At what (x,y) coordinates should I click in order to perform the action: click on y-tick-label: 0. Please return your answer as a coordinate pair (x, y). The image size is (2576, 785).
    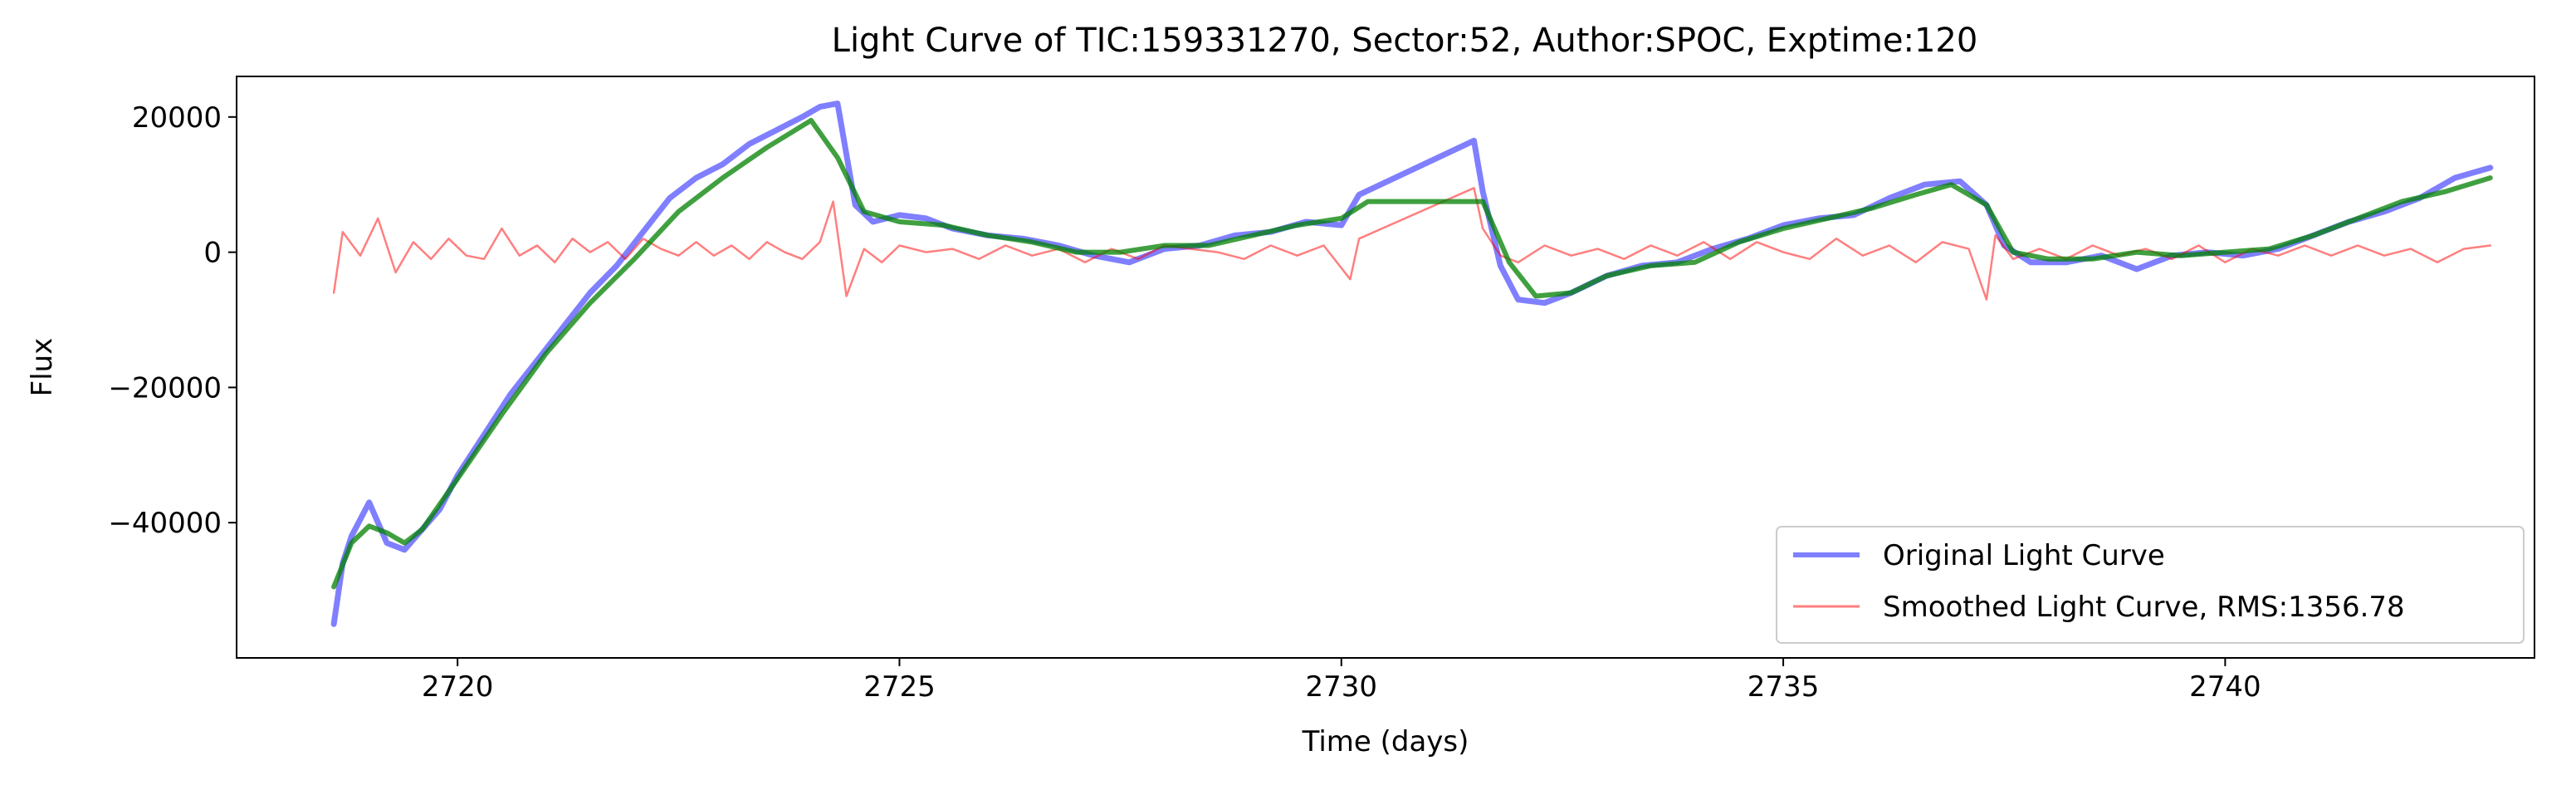
    Looking at the image, I should click on (212, 253).